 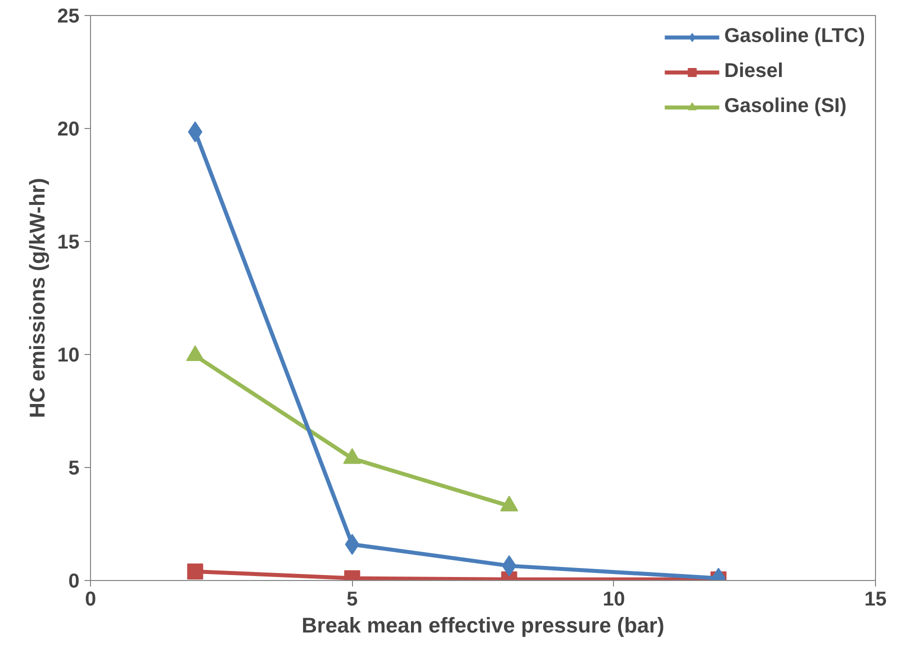 What do you see at coordinates (68, 129) in the screenshot?
I see `y-tick-label: 20` at bounding box center [68, 129].